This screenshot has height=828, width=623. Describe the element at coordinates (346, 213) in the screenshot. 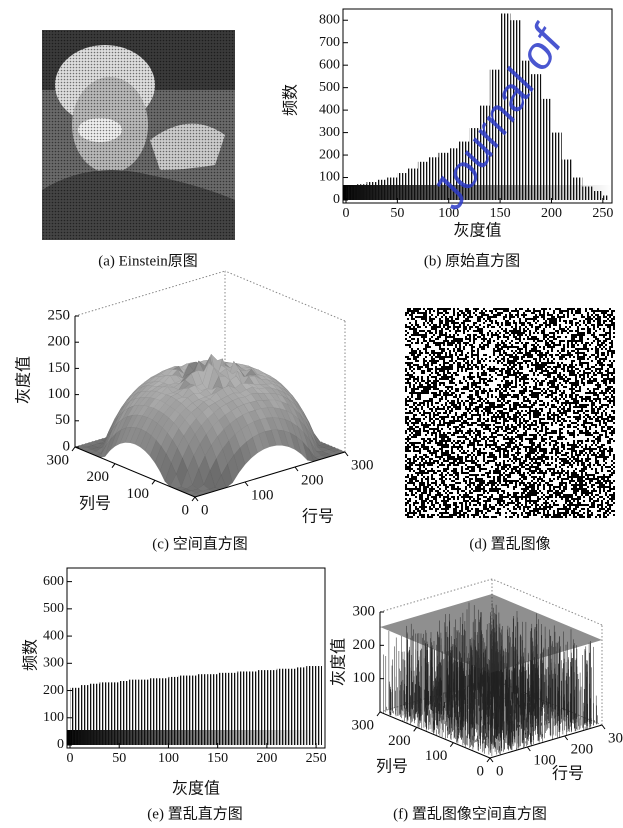

I see `x-tick-label: 0` at that location.